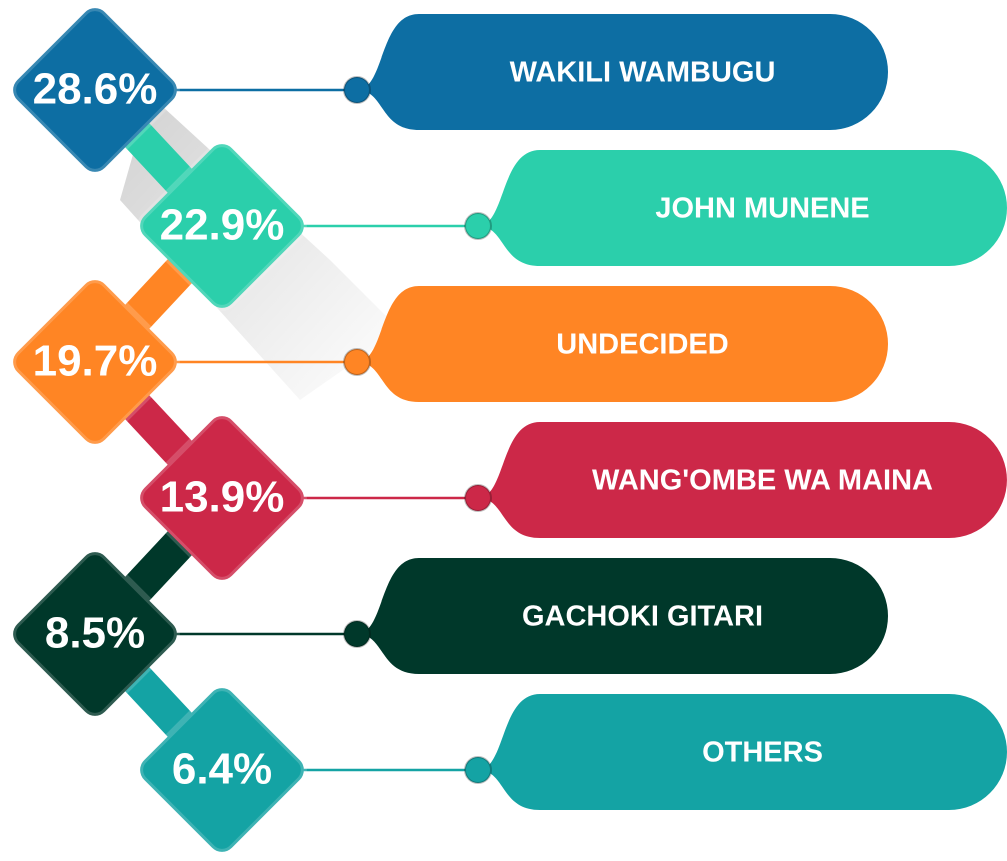  I want to click on percent: 13.9%, so click(222, 497).